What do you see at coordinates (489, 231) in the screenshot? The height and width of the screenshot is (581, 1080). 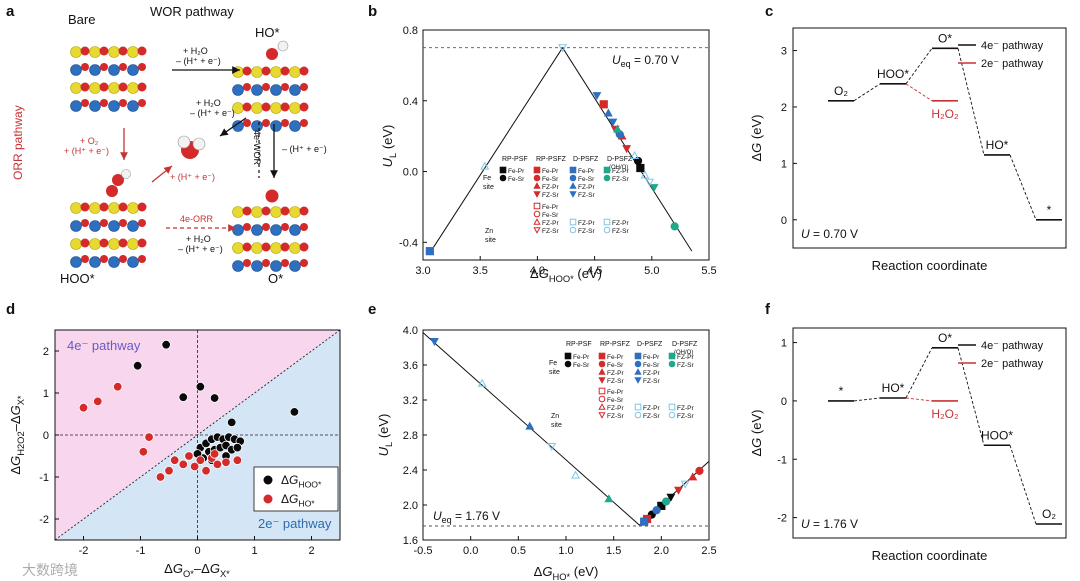 I see `legend-b-zn-site-1: Zn` at bounding box center [489, 231].